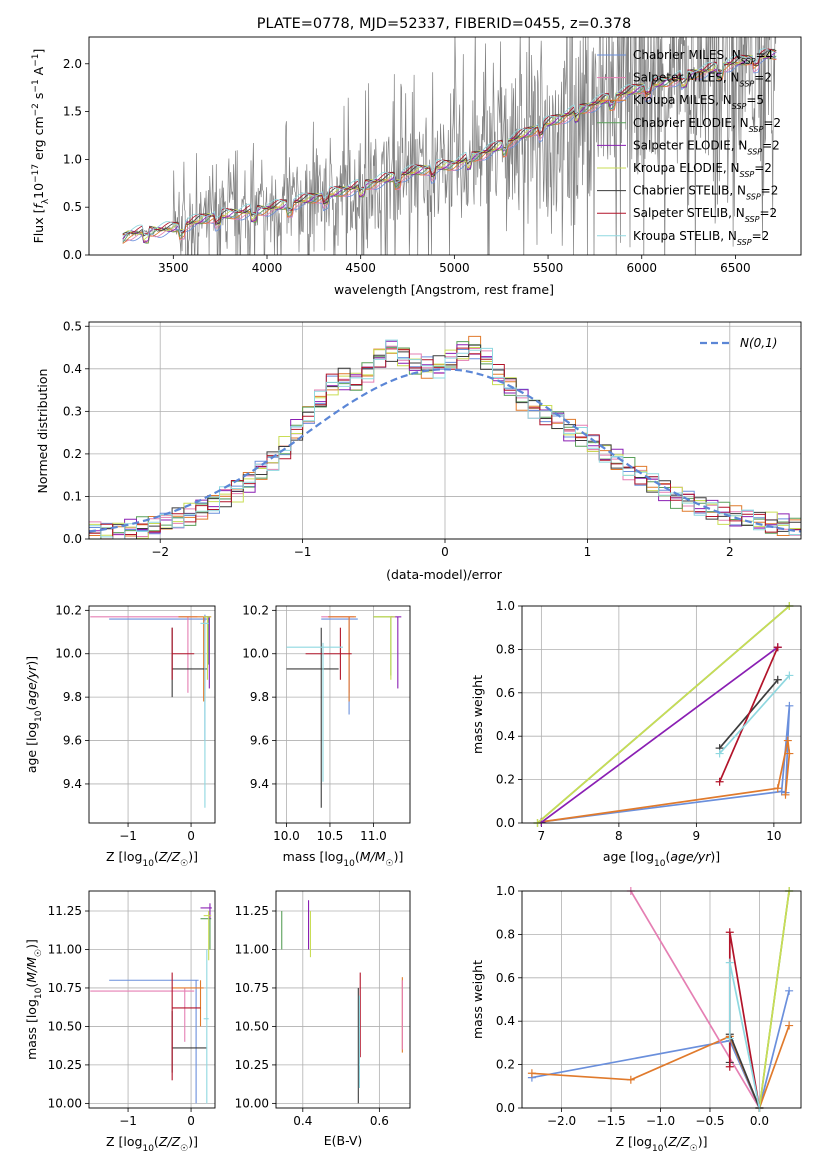  Describe the element at coordinates (41, 146) in the screenshot. I see `y-axis-label: Flux [fλ10−17 erg cm−2 s−1 A−1]` at that location.